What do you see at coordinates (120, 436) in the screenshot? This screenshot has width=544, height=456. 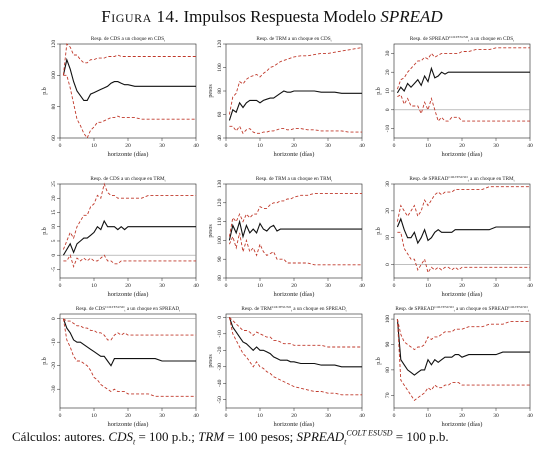 I see `caption-cds-var: CDS` at bounding box center [120, 436].